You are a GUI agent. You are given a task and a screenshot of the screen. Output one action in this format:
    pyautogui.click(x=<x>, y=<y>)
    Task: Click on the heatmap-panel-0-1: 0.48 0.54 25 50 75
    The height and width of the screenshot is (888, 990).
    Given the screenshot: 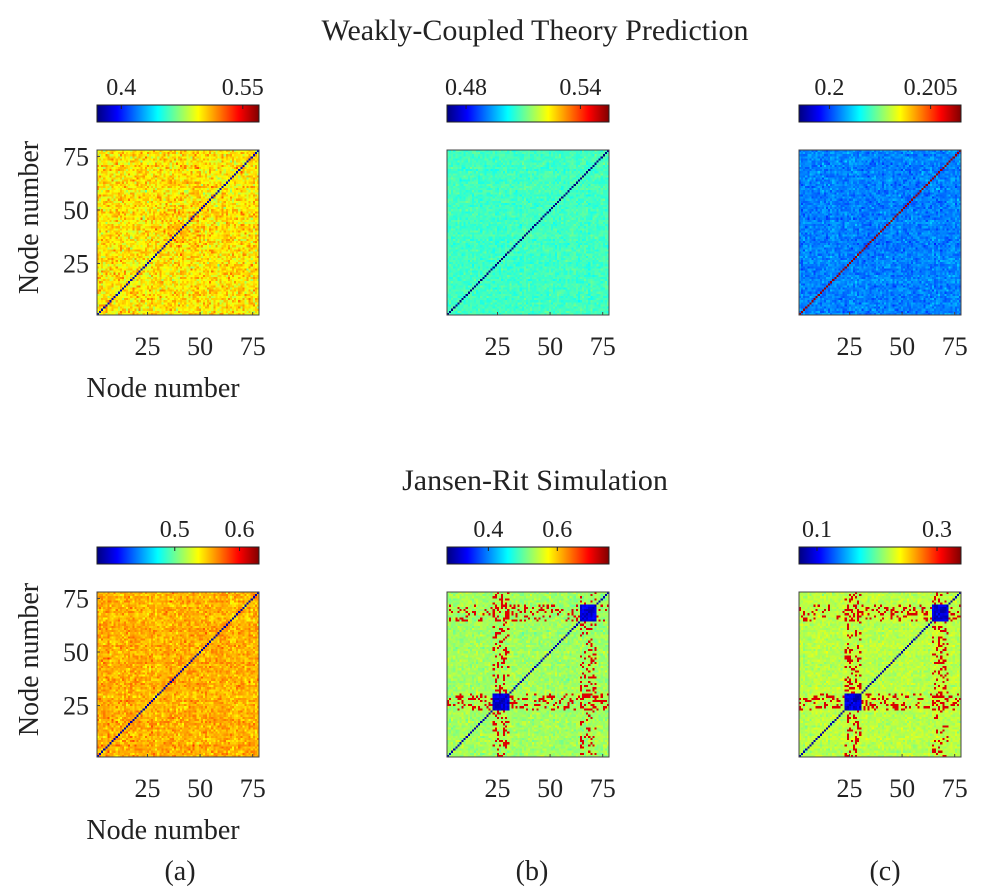 What is the action you would take?
    pyautogui.click(x=530, y=218)
    